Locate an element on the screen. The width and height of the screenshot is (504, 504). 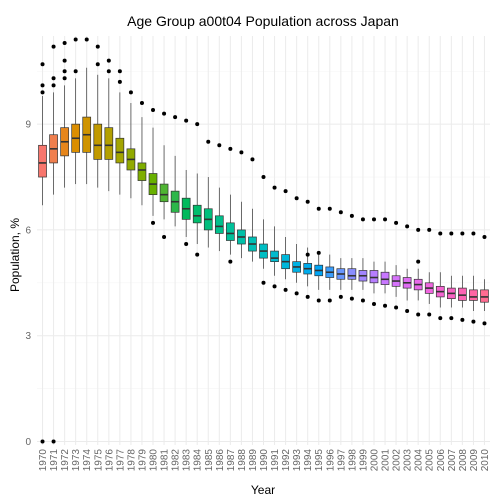
box-1991 is located at coordinates (274, 237).